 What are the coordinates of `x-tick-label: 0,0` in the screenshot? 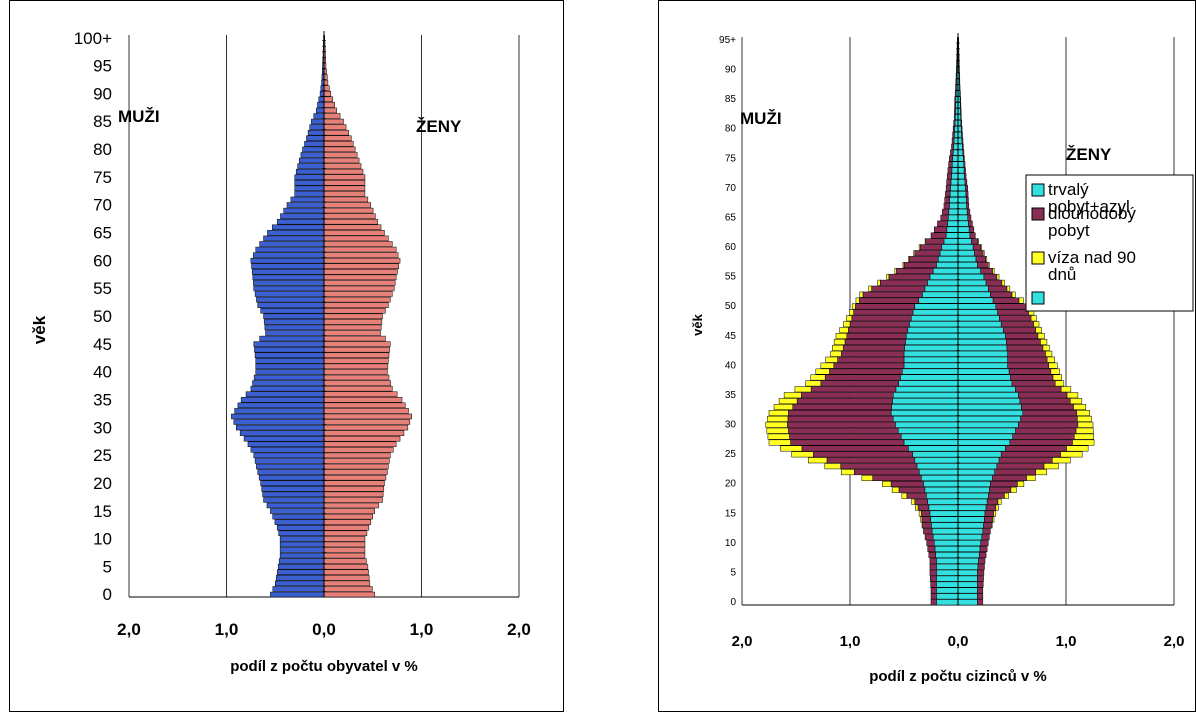 It's located at (958, 641).